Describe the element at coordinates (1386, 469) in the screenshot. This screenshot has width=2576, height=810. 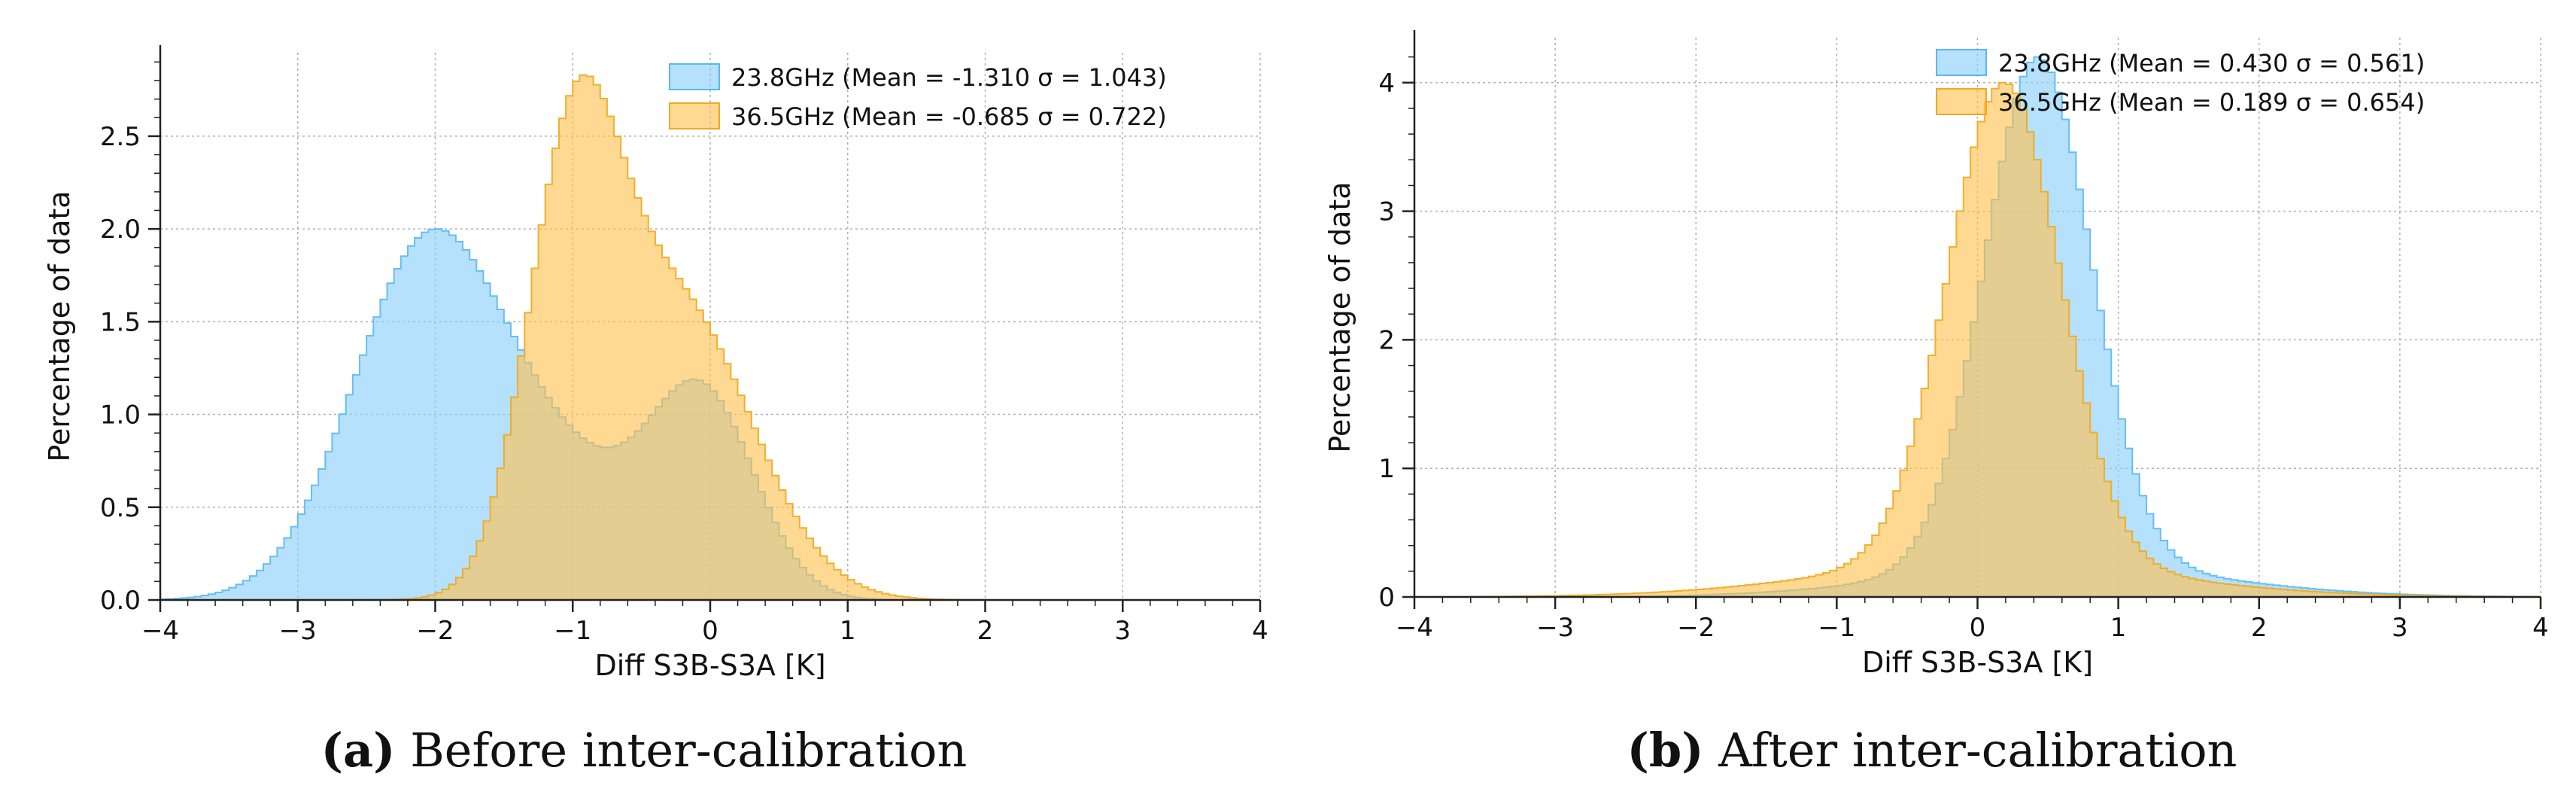
I see `y-tick-label: 1` at that location.